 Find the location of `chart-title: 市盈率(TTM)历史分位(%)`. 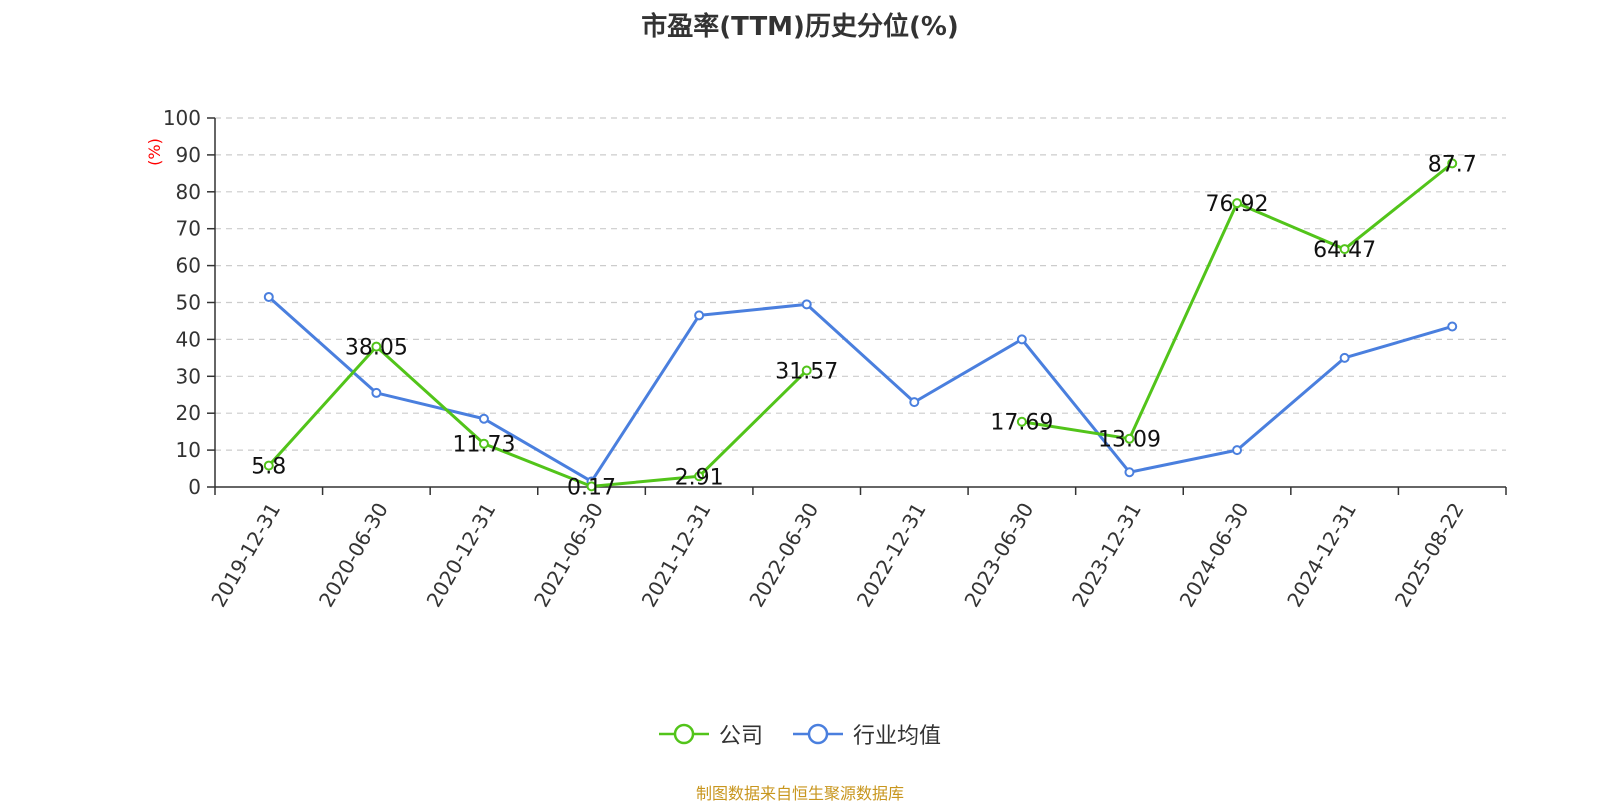

chart-title: 市盈率(TTM)历史分位(%) is located at coordinates (800, 27).